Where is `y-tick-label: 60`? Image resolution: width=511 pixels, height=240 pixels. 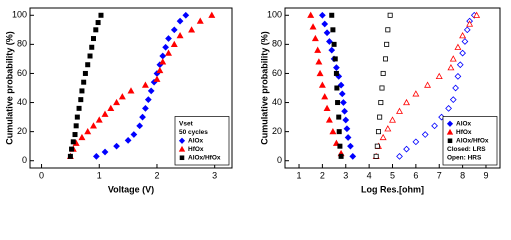 y-tick-label: 60 is located at coordinates (22, 73).